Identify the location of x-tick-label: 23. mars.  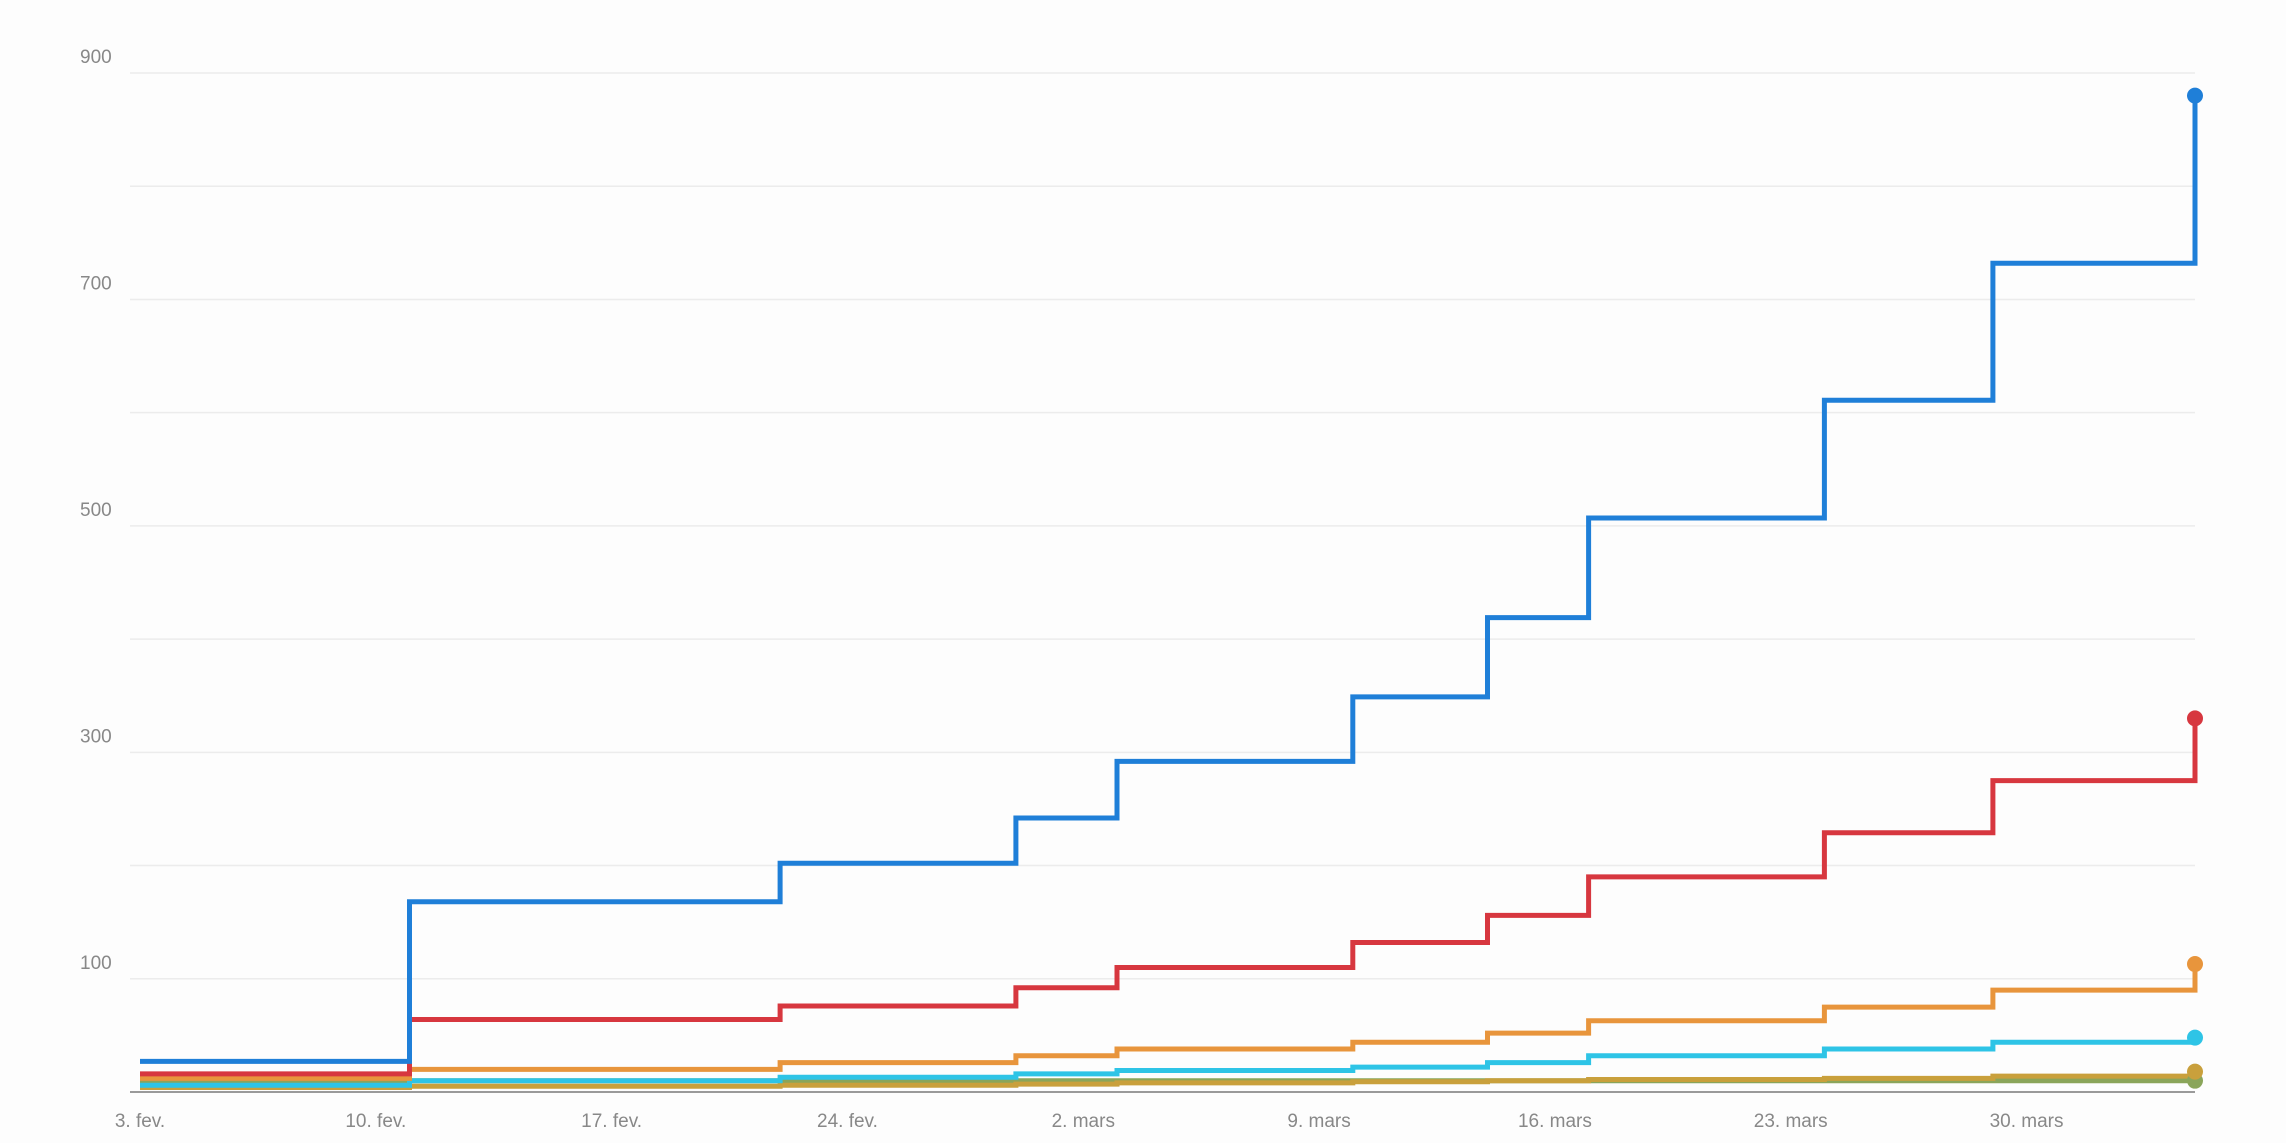
(1791, 1121).